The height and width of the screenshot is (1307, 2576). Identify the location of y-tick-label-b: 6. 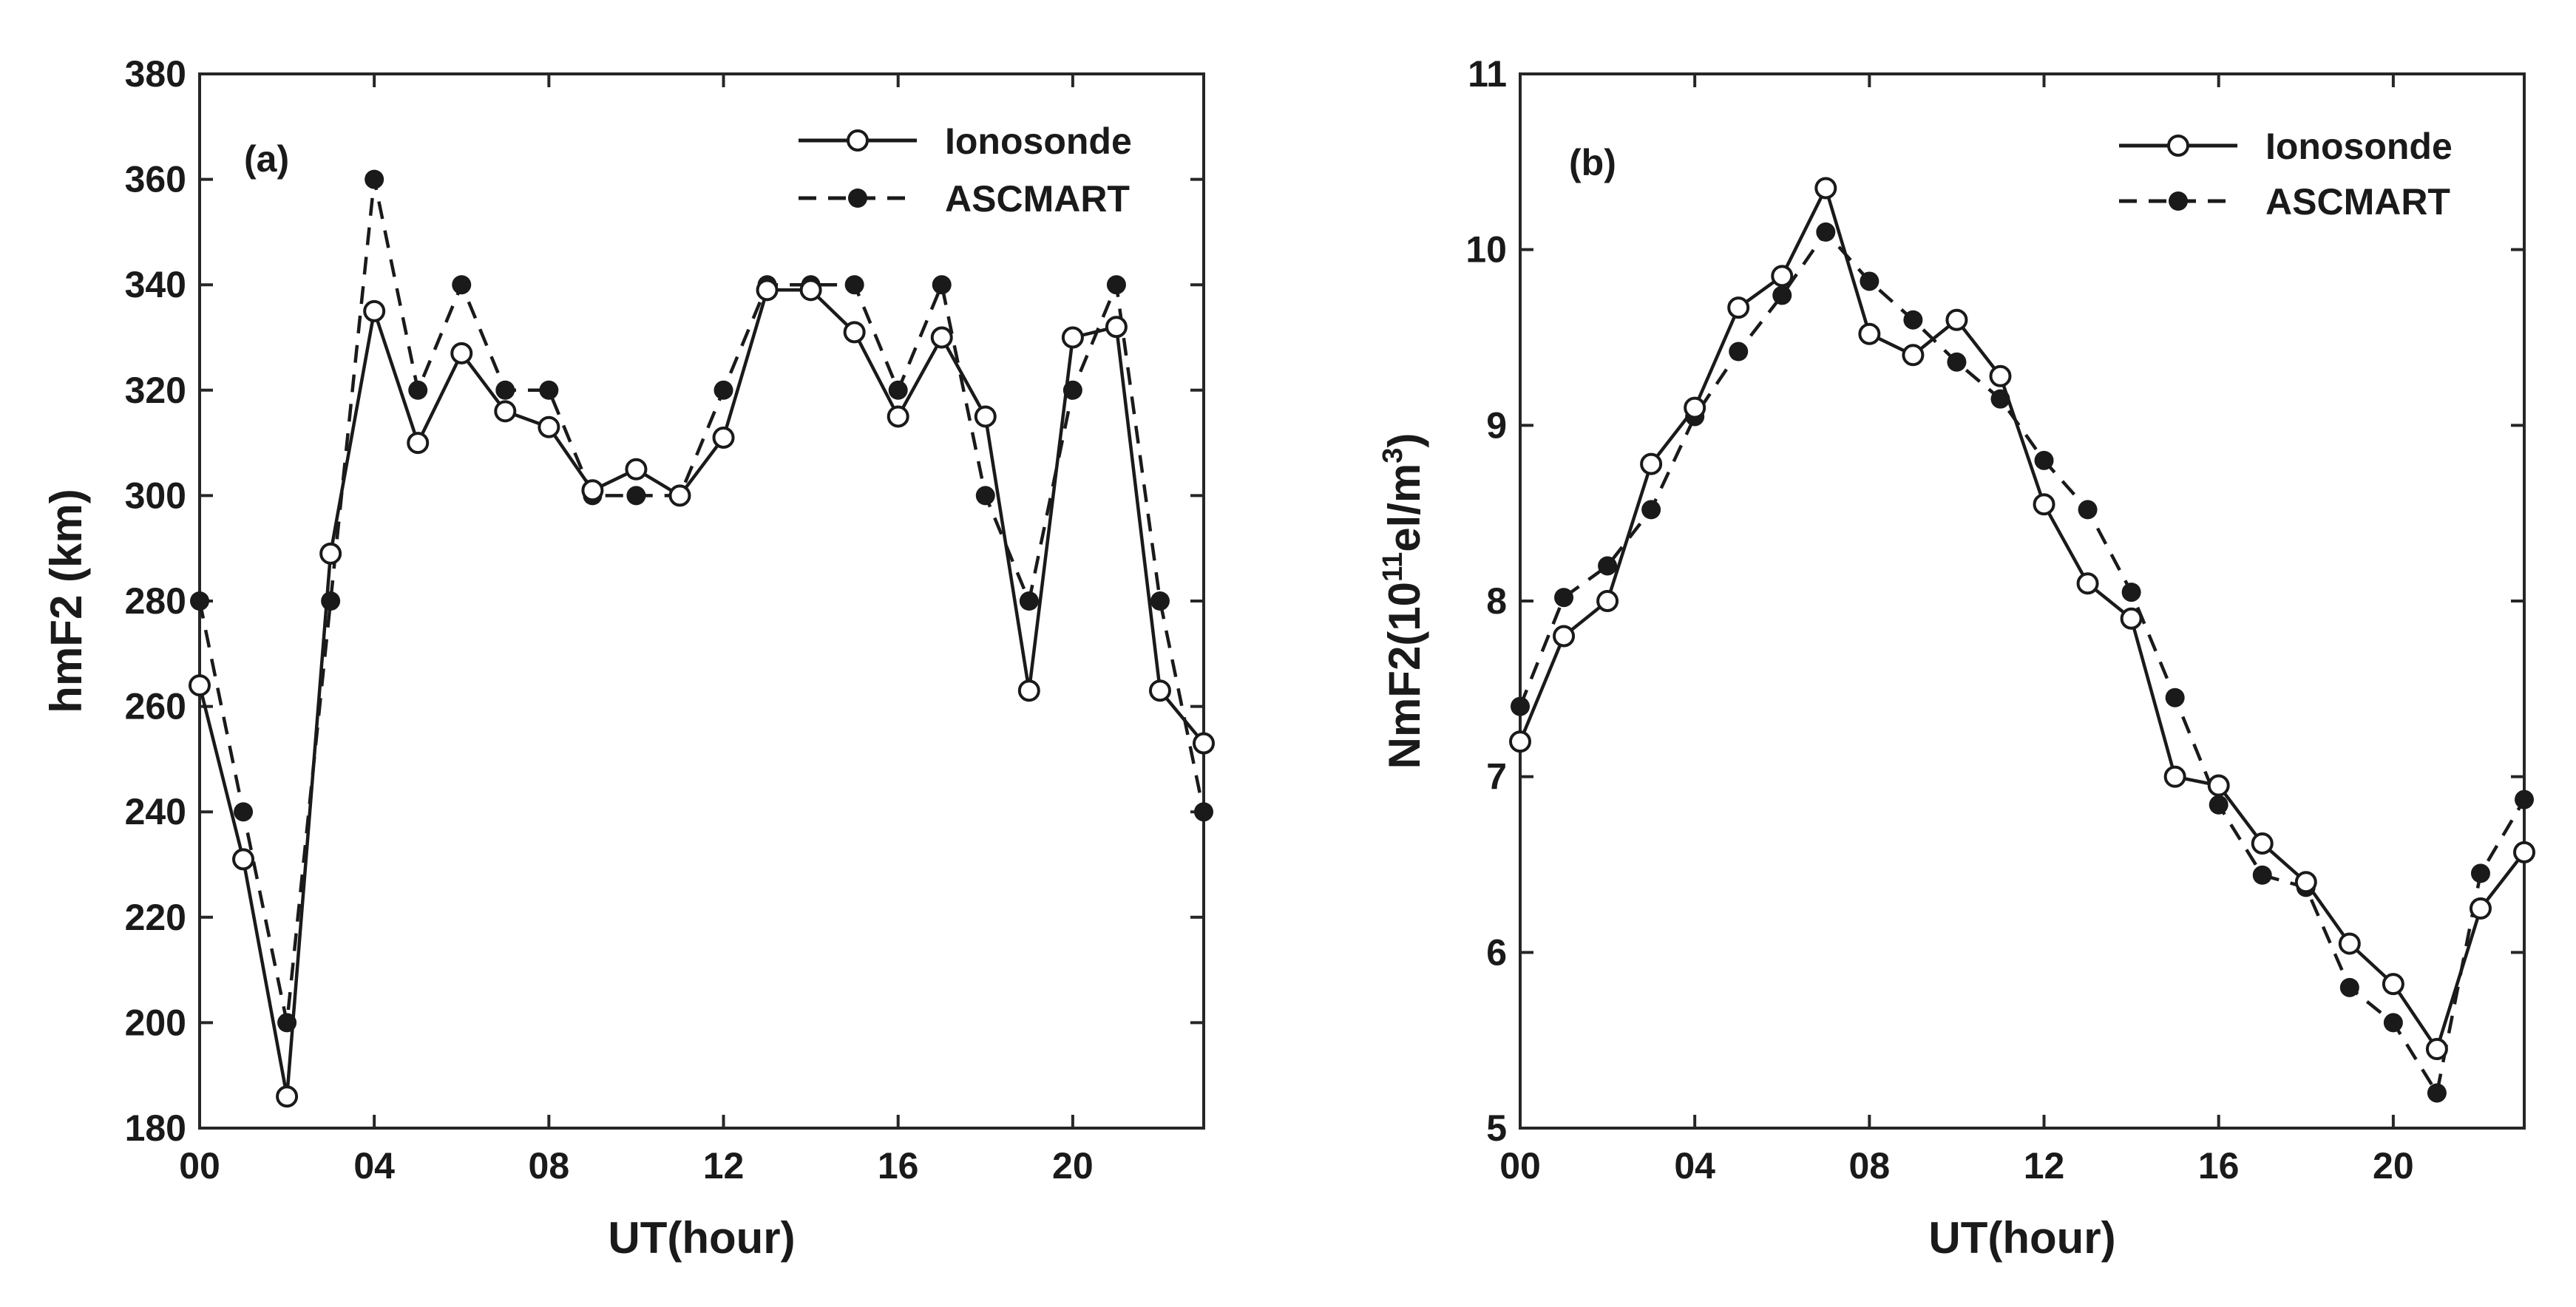
(1496, 952).